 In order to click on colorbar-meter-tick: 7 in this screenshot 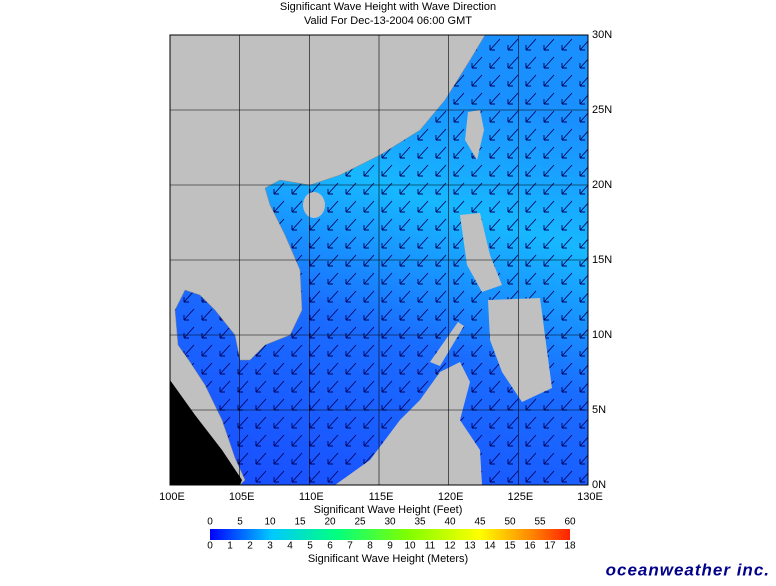, I will do `click(350, 546)`.